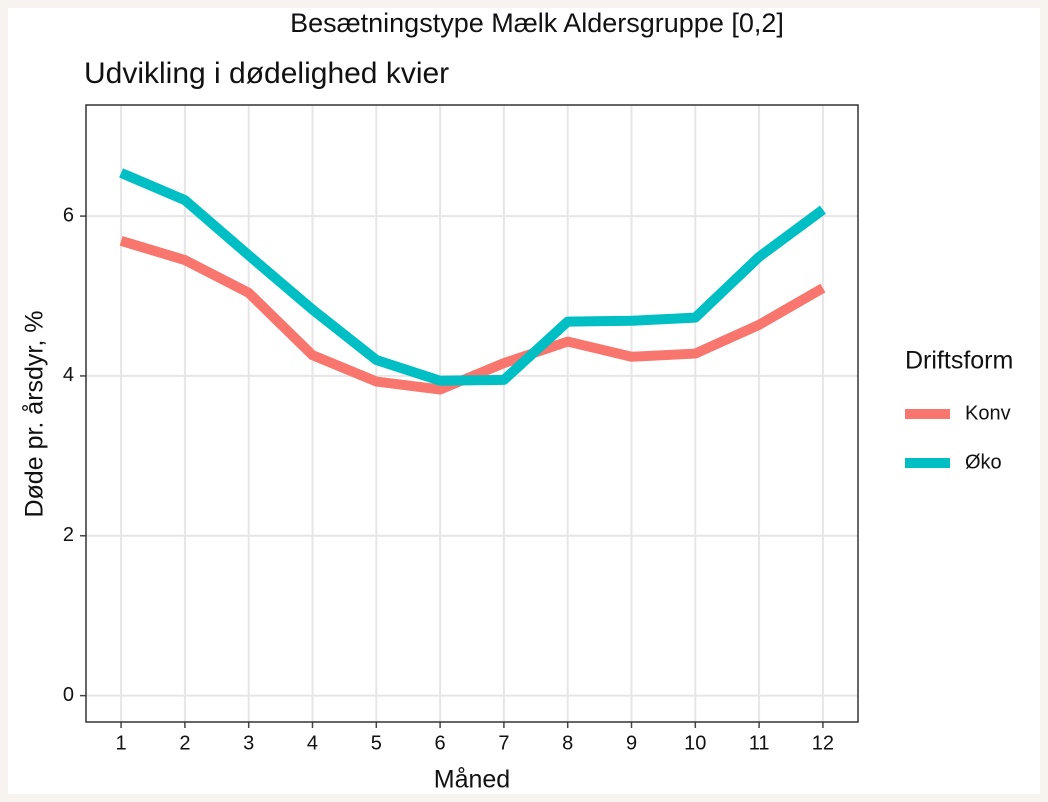  I want to click on y-tick-label: 4, so click(68, 375).